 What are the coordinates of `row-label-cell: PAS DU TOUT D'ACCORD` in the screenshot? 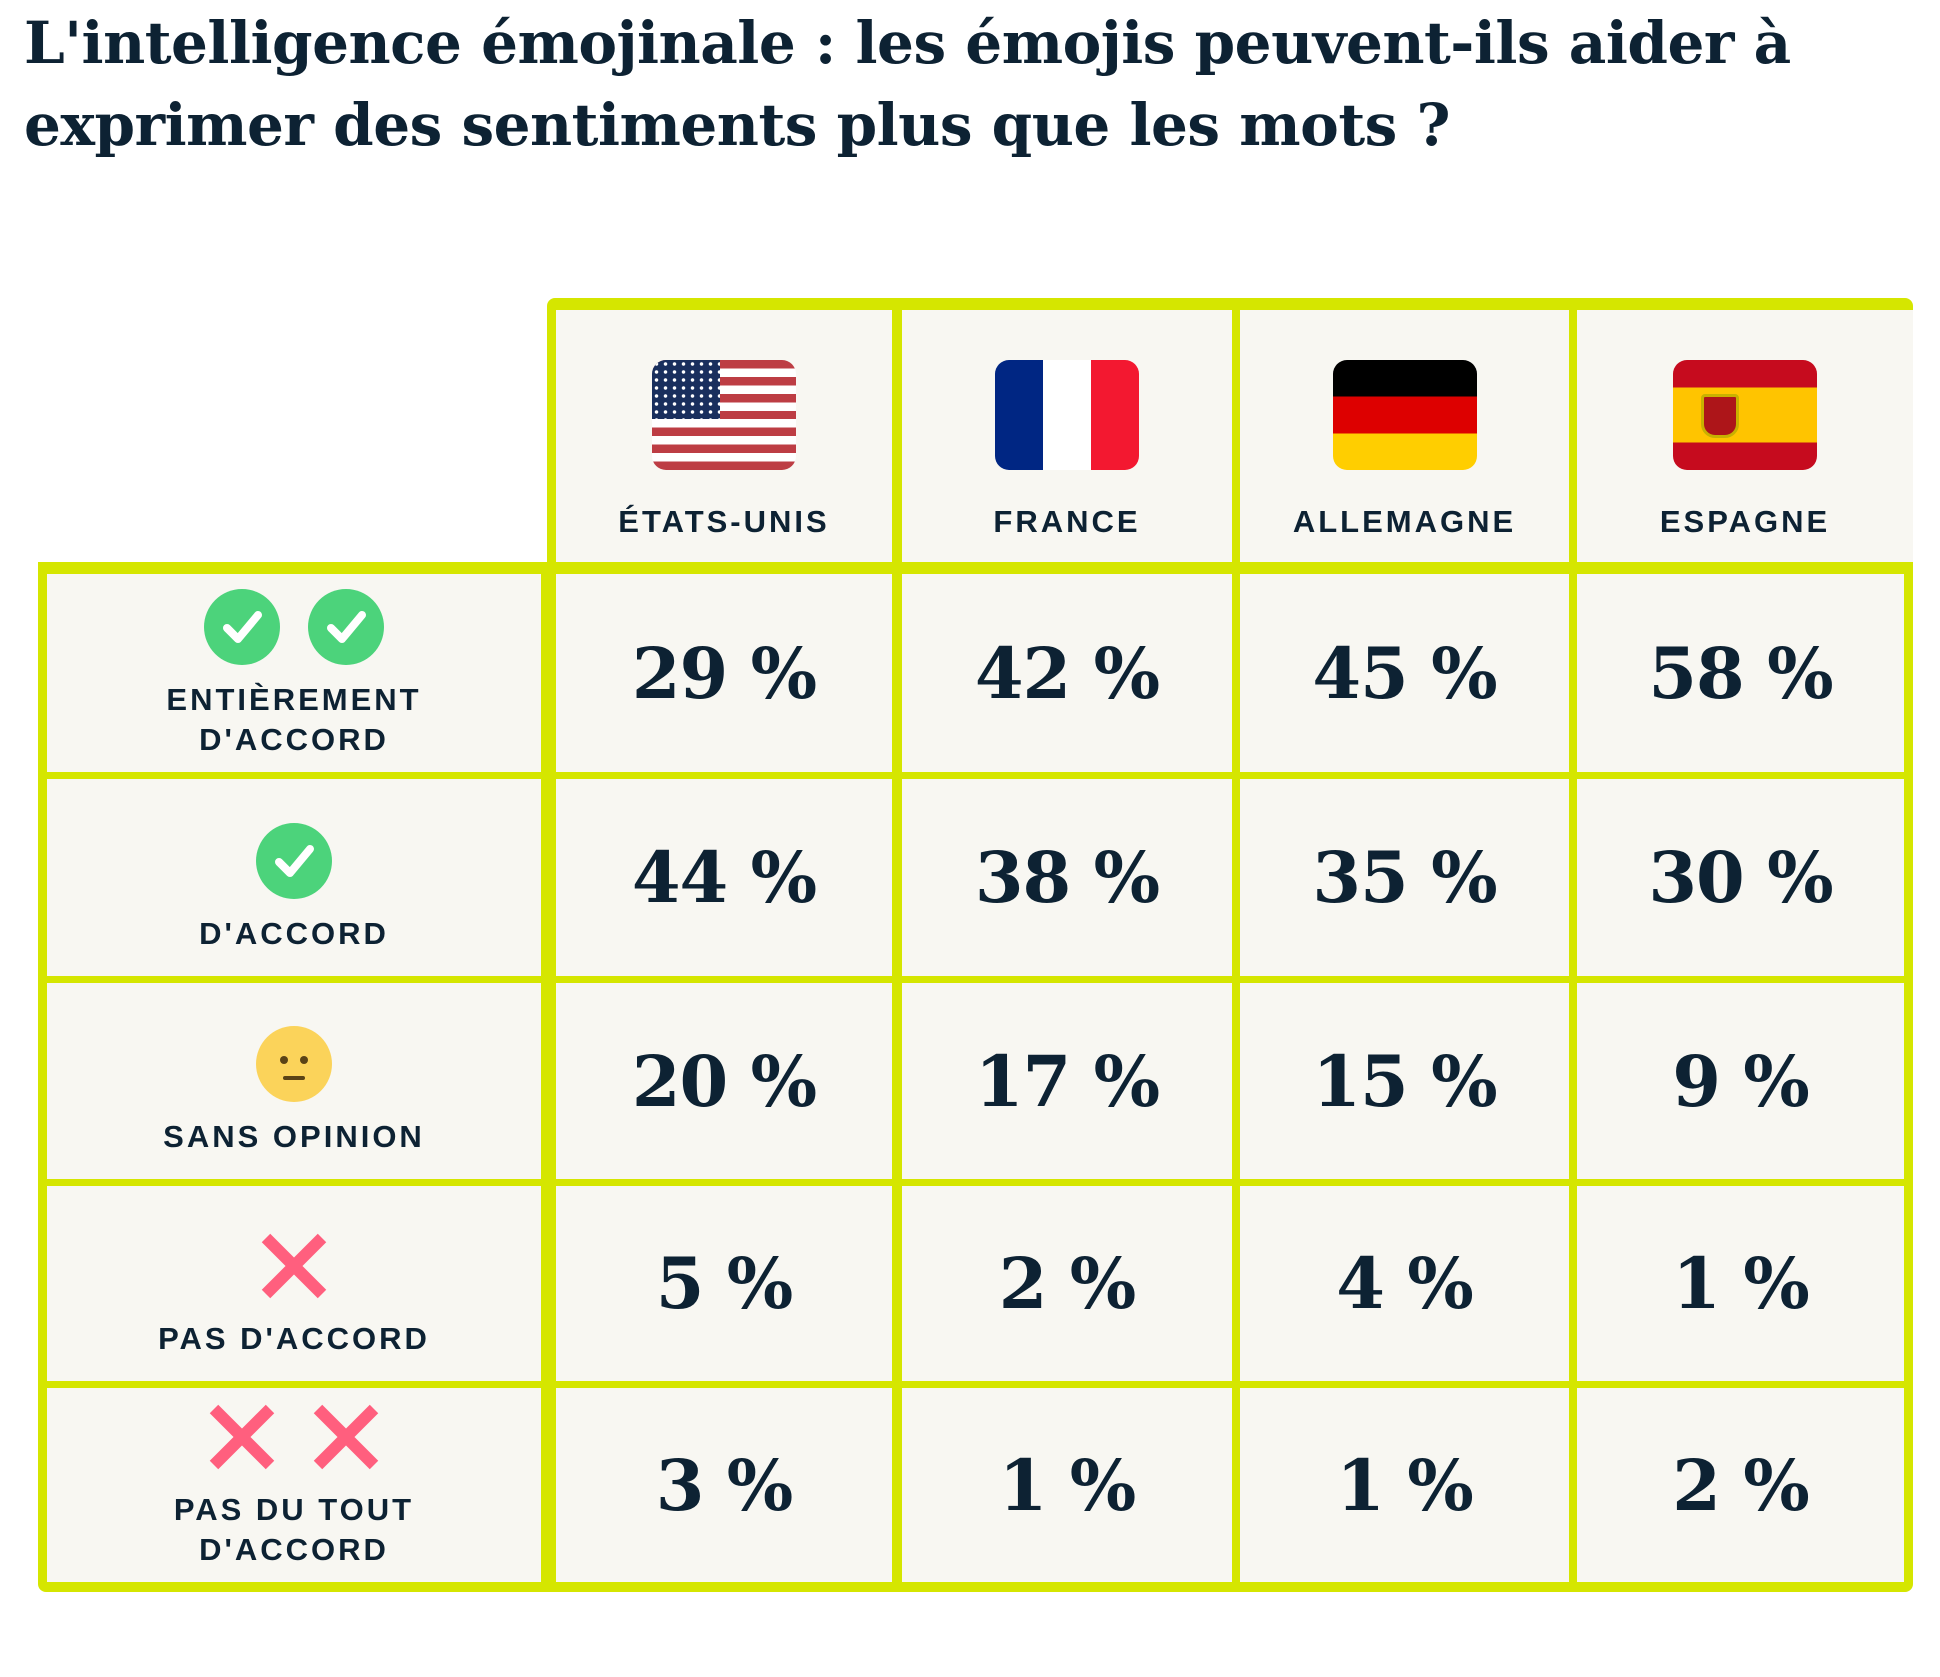 It's located at (294, 1485).